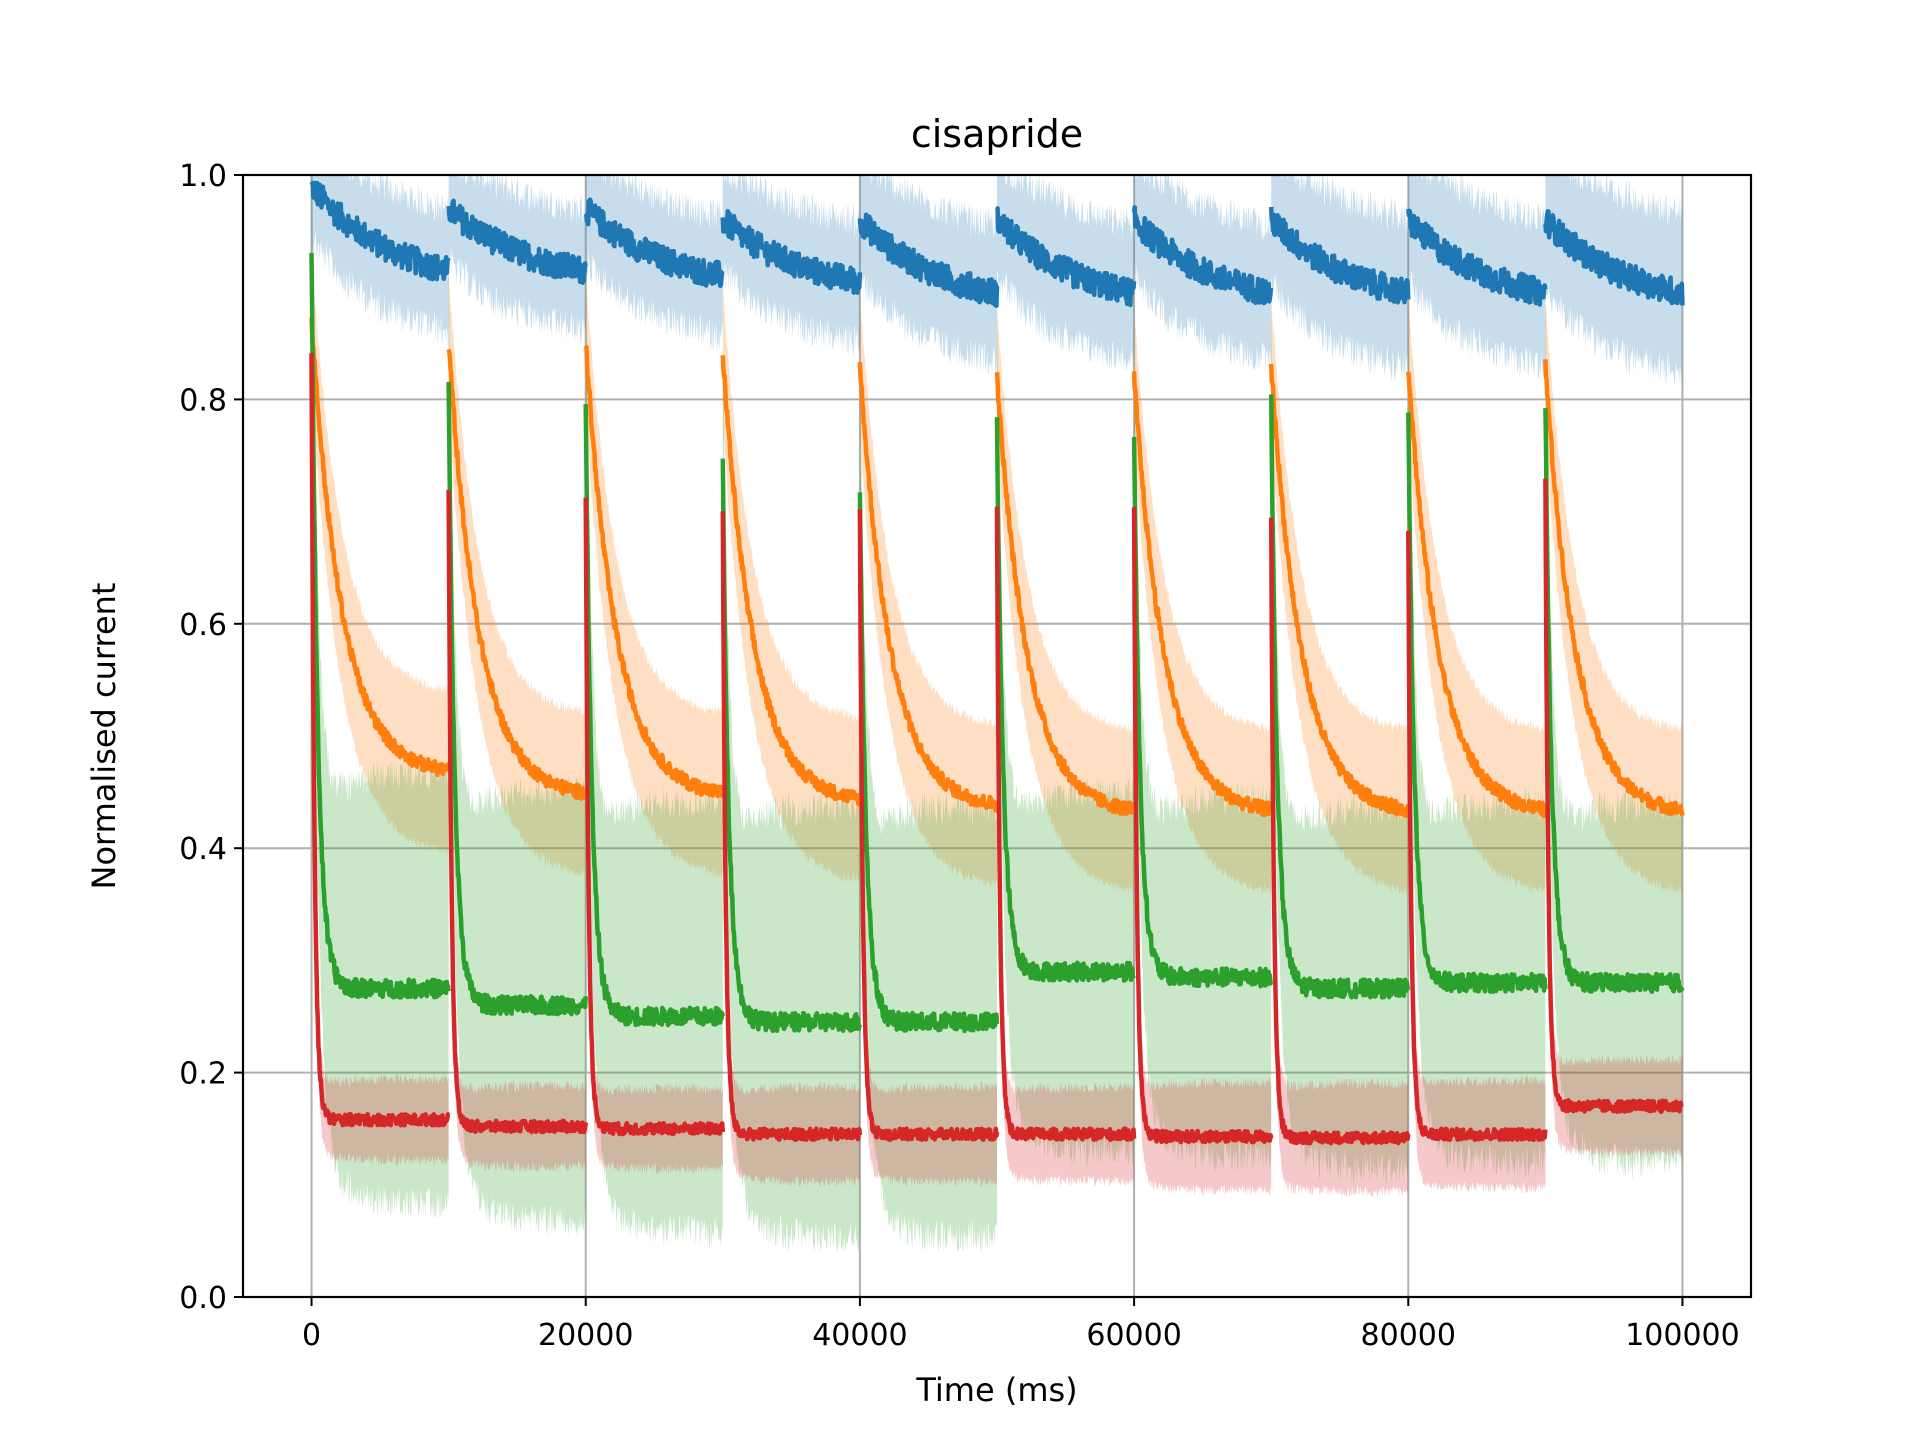  I want to click on y-tick-label-0: 0.0, so click(203, 1298).